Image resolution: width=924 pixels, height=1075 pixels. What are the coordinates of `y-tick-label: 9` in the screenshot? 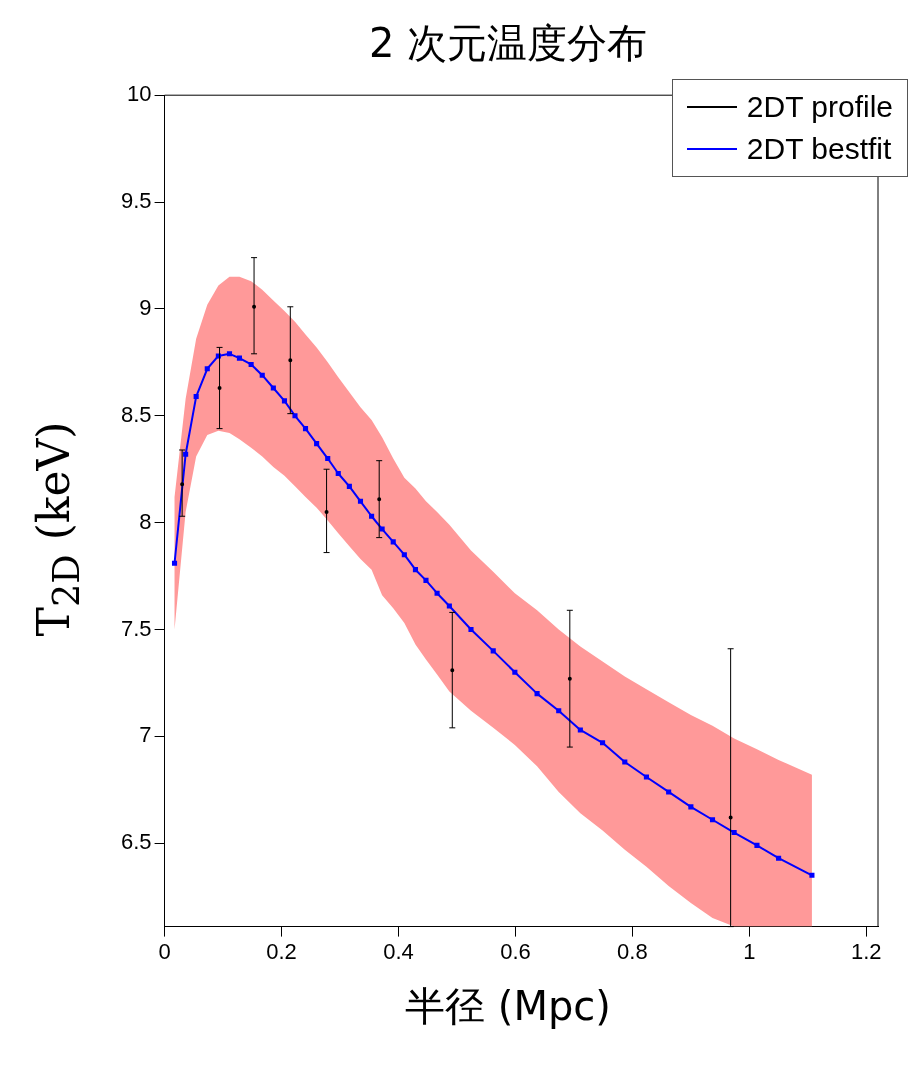 It's located at (145, 307).